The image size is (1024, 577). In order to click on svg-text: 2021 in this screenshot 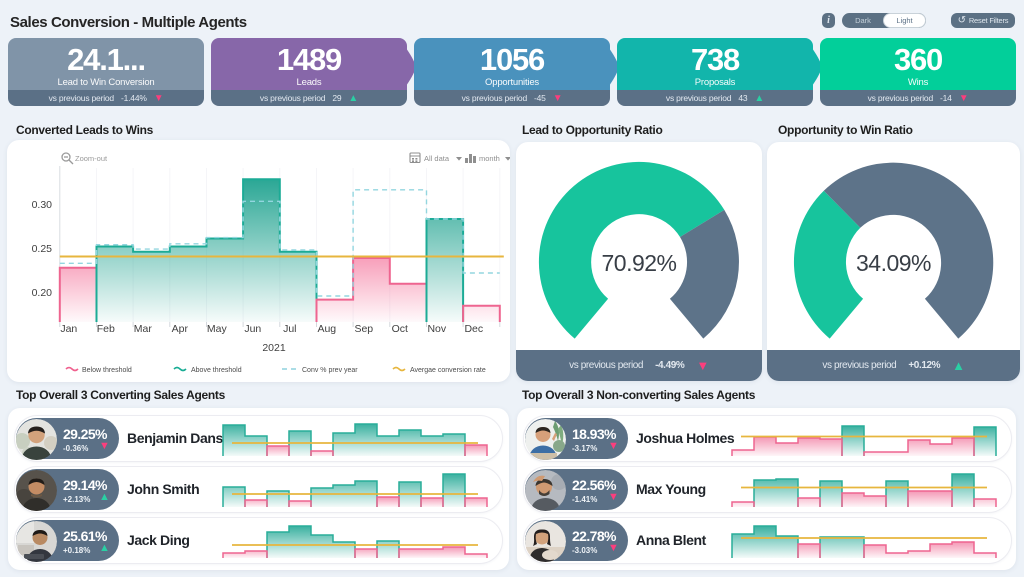, I will do `click(274, 348)`.